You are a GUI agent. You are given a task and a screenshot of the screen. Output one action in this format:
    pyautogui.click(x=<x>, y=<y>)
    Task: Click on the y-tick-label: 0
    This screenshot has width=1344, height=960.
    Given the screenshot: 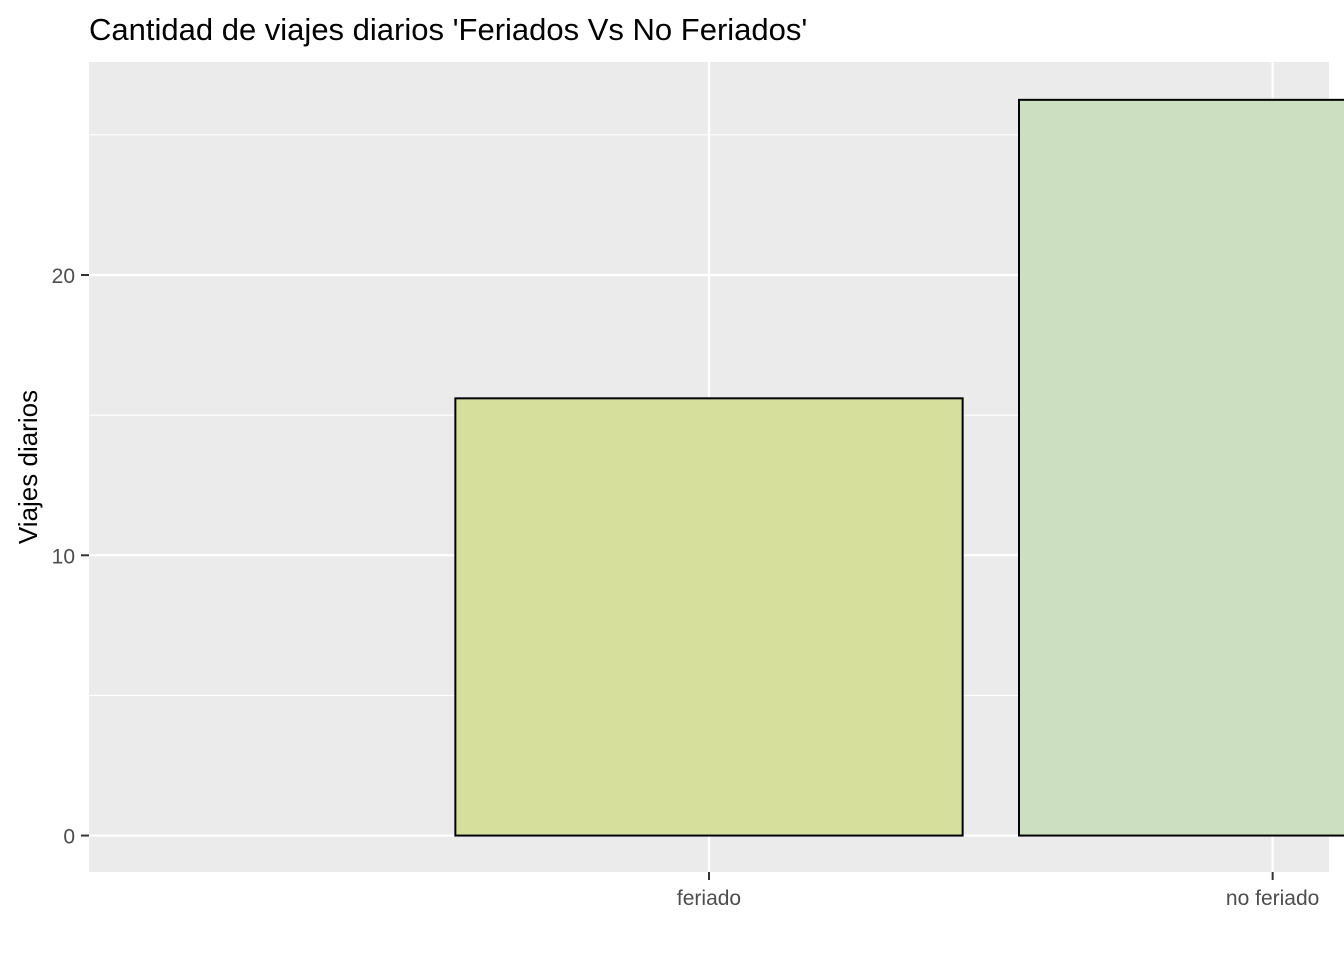 What is the action you would take?
    pyautogui.click(x=69, y=837)
    